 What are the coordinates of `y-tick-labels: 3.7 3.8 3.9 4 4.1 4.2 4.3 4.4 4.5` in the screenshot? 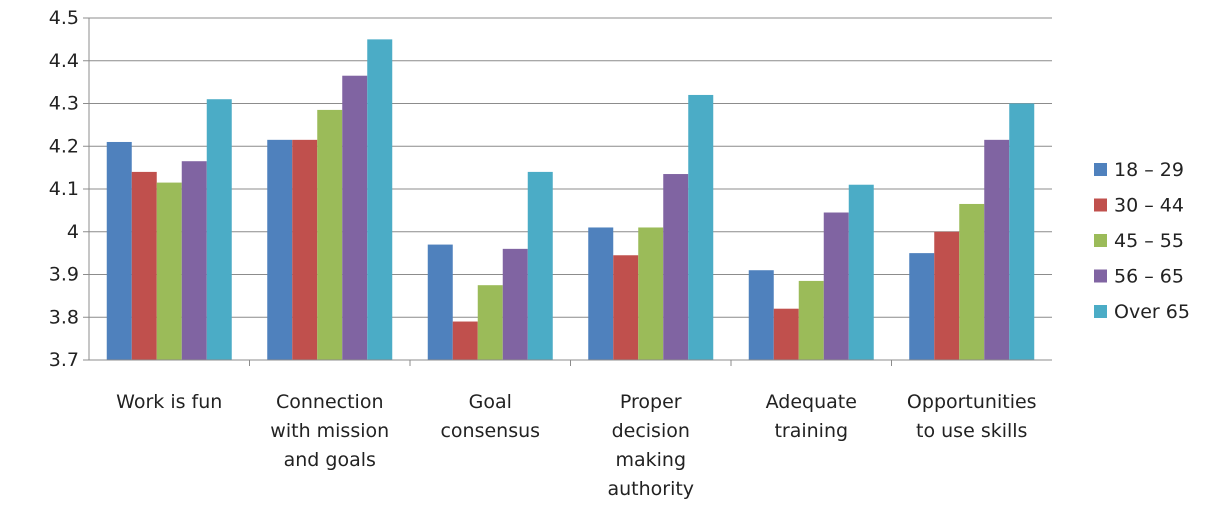 It's located at (64, 189).